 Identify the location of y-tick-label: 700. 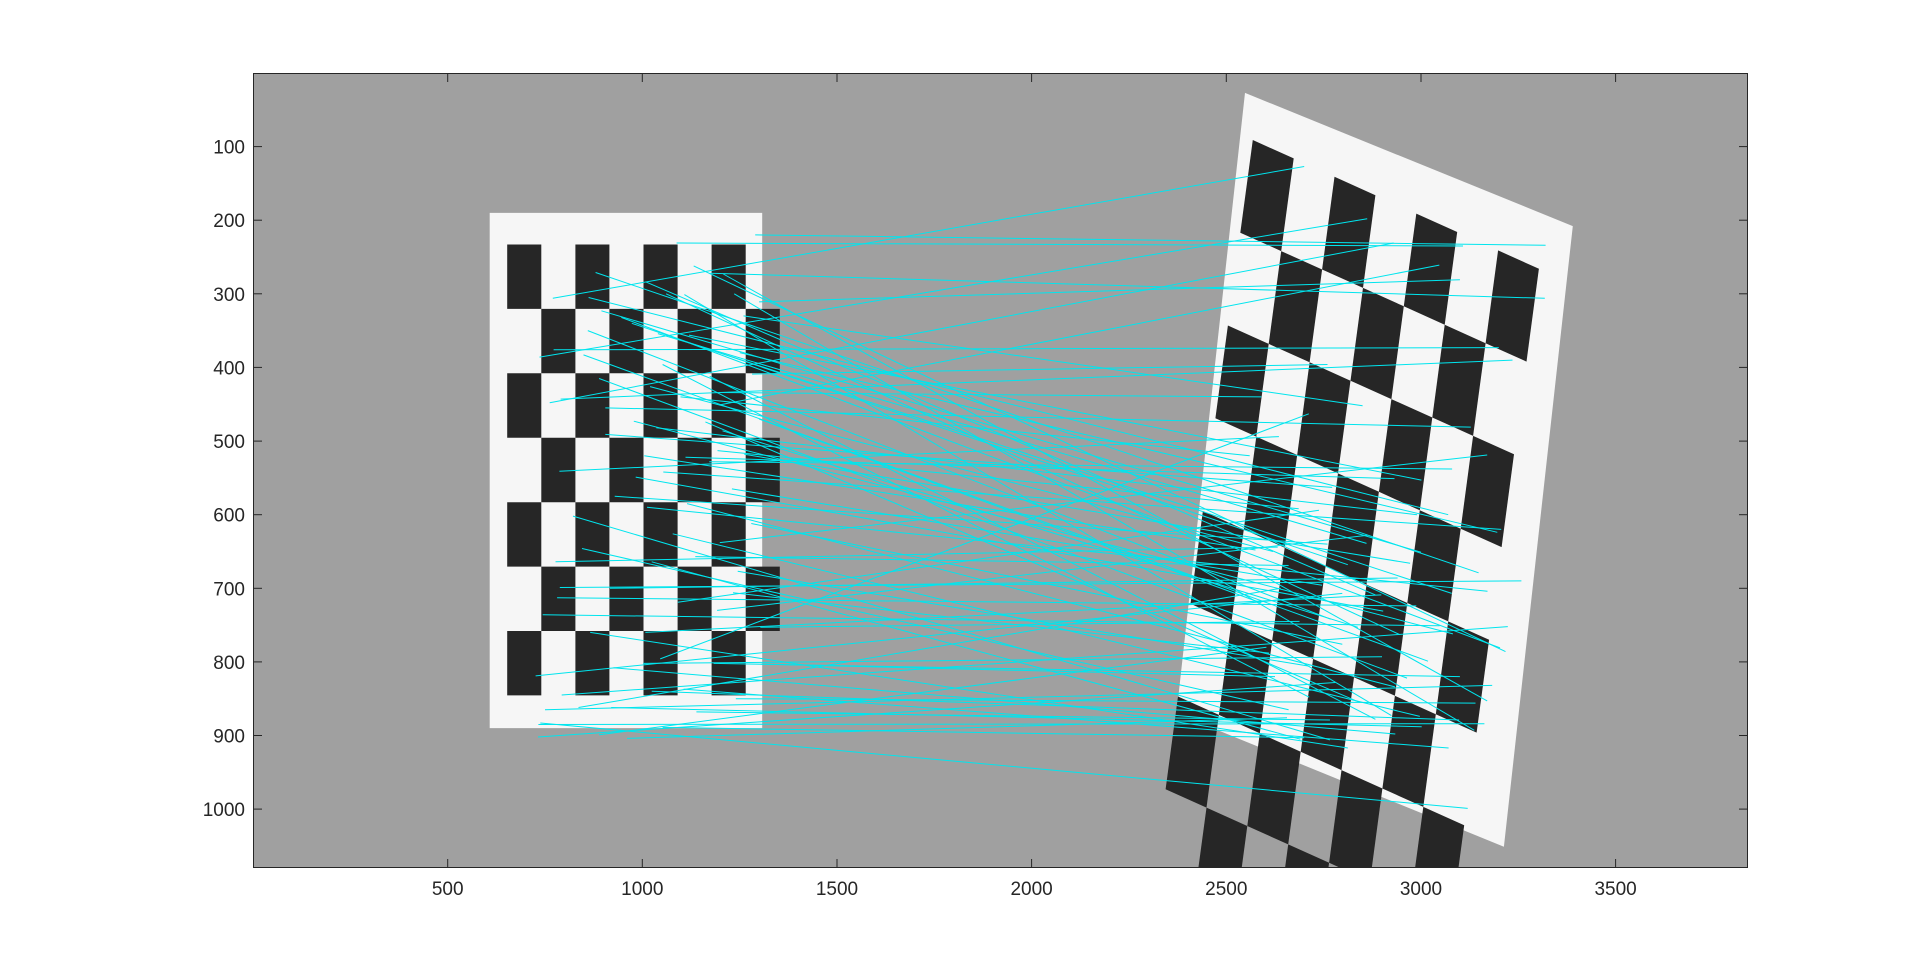
(229, 589).